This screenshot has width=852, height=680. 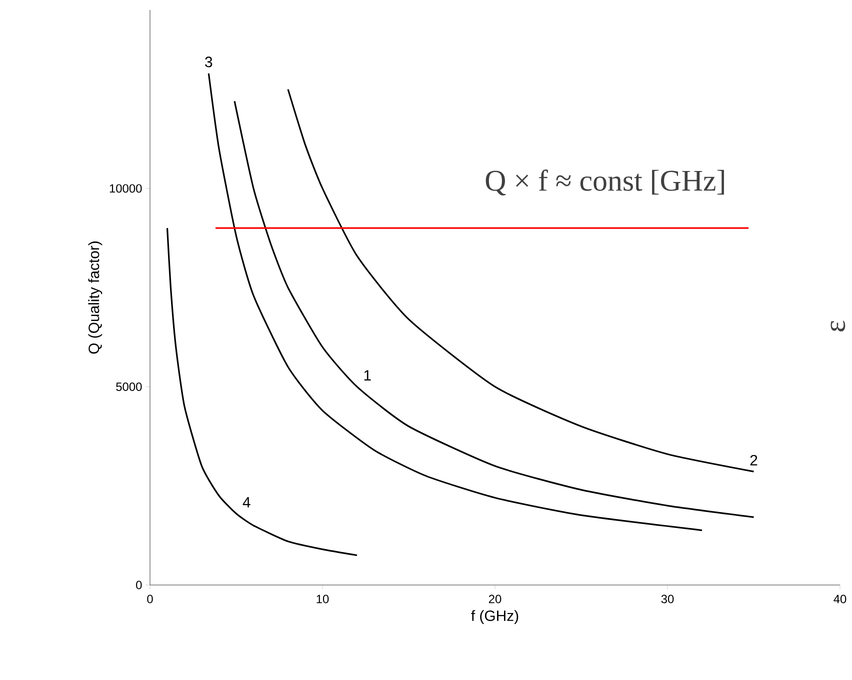 I want to click on line-series, so click(x=262, y=391).